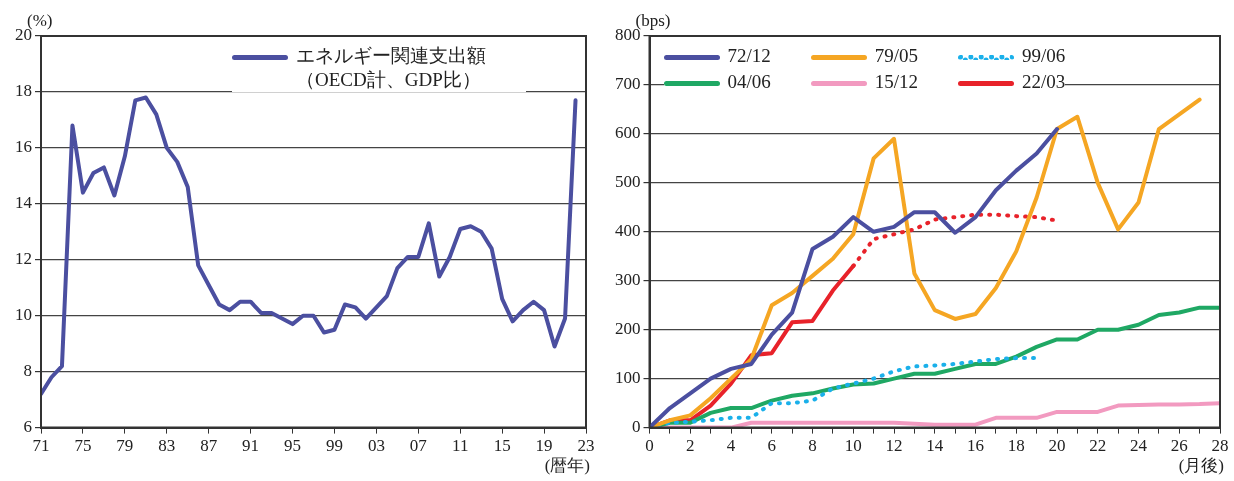  I want to click on legend-label: 15/12, so click(896, 82).